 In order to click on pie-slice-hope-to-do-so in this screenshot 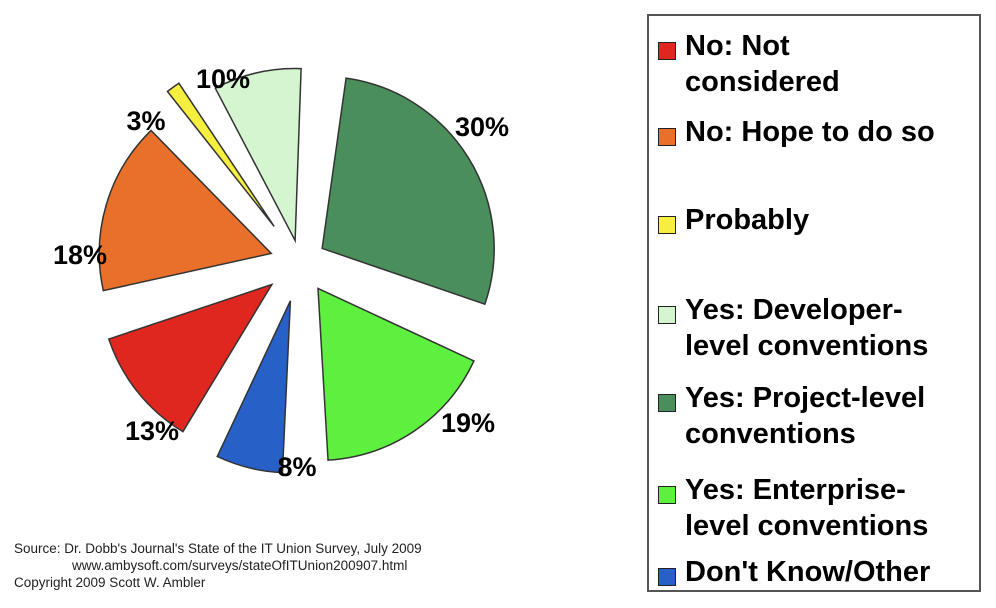, I will do `click(185, 210)`.